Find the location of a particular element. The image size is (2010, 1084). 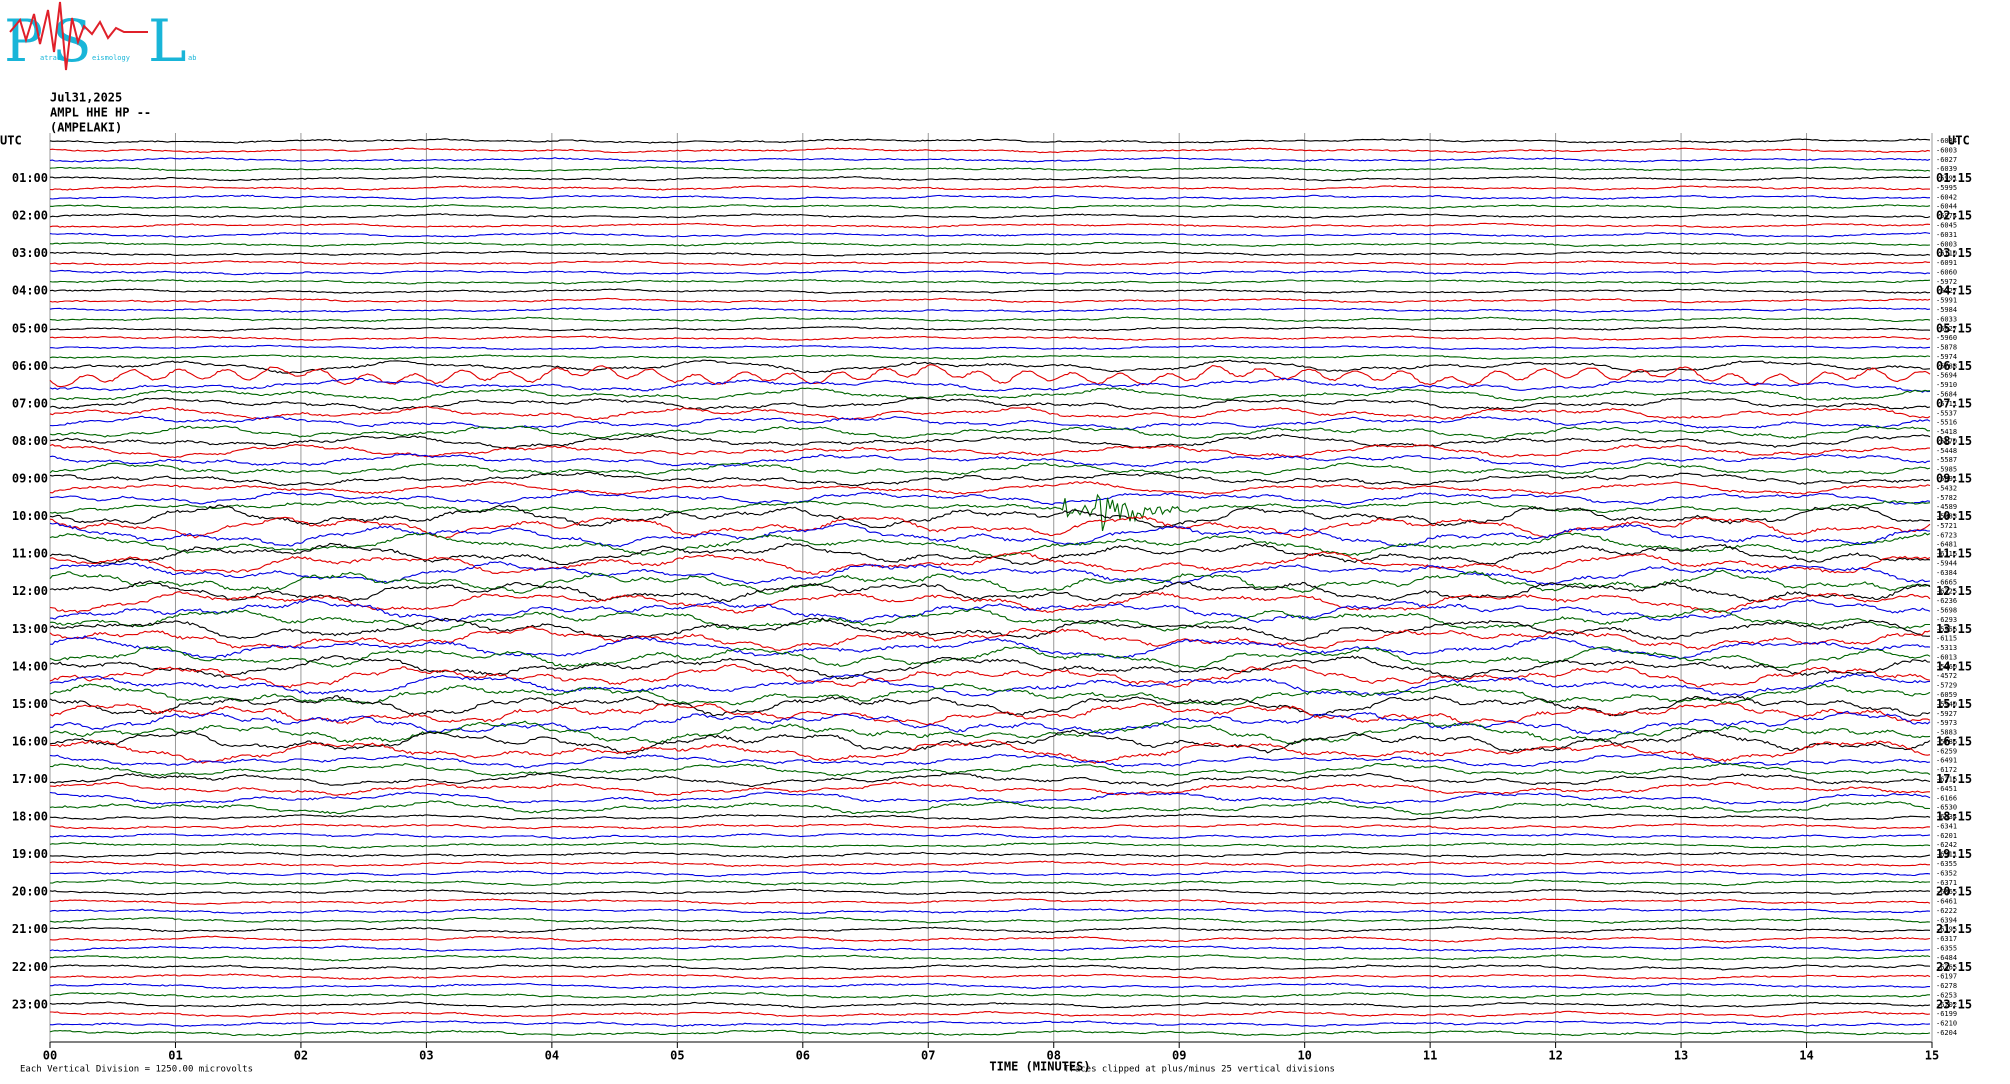

trace-offset: -6365 is located at coordinates (1946, 892).